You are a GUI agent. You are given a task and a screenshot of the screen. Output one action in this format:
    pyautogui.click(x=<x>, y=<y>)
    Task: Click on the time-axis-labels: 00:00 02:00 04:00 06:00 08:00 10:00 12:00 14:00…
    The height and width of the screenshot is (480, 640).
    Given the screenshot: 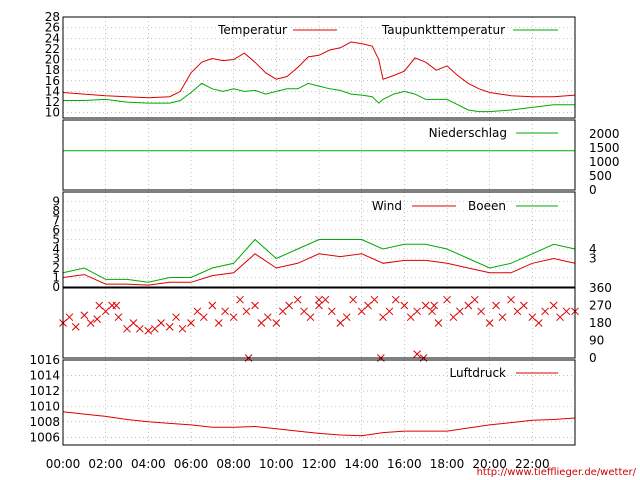 What is the action you would take?
    pyautogui.click(x=298, y=464)
    